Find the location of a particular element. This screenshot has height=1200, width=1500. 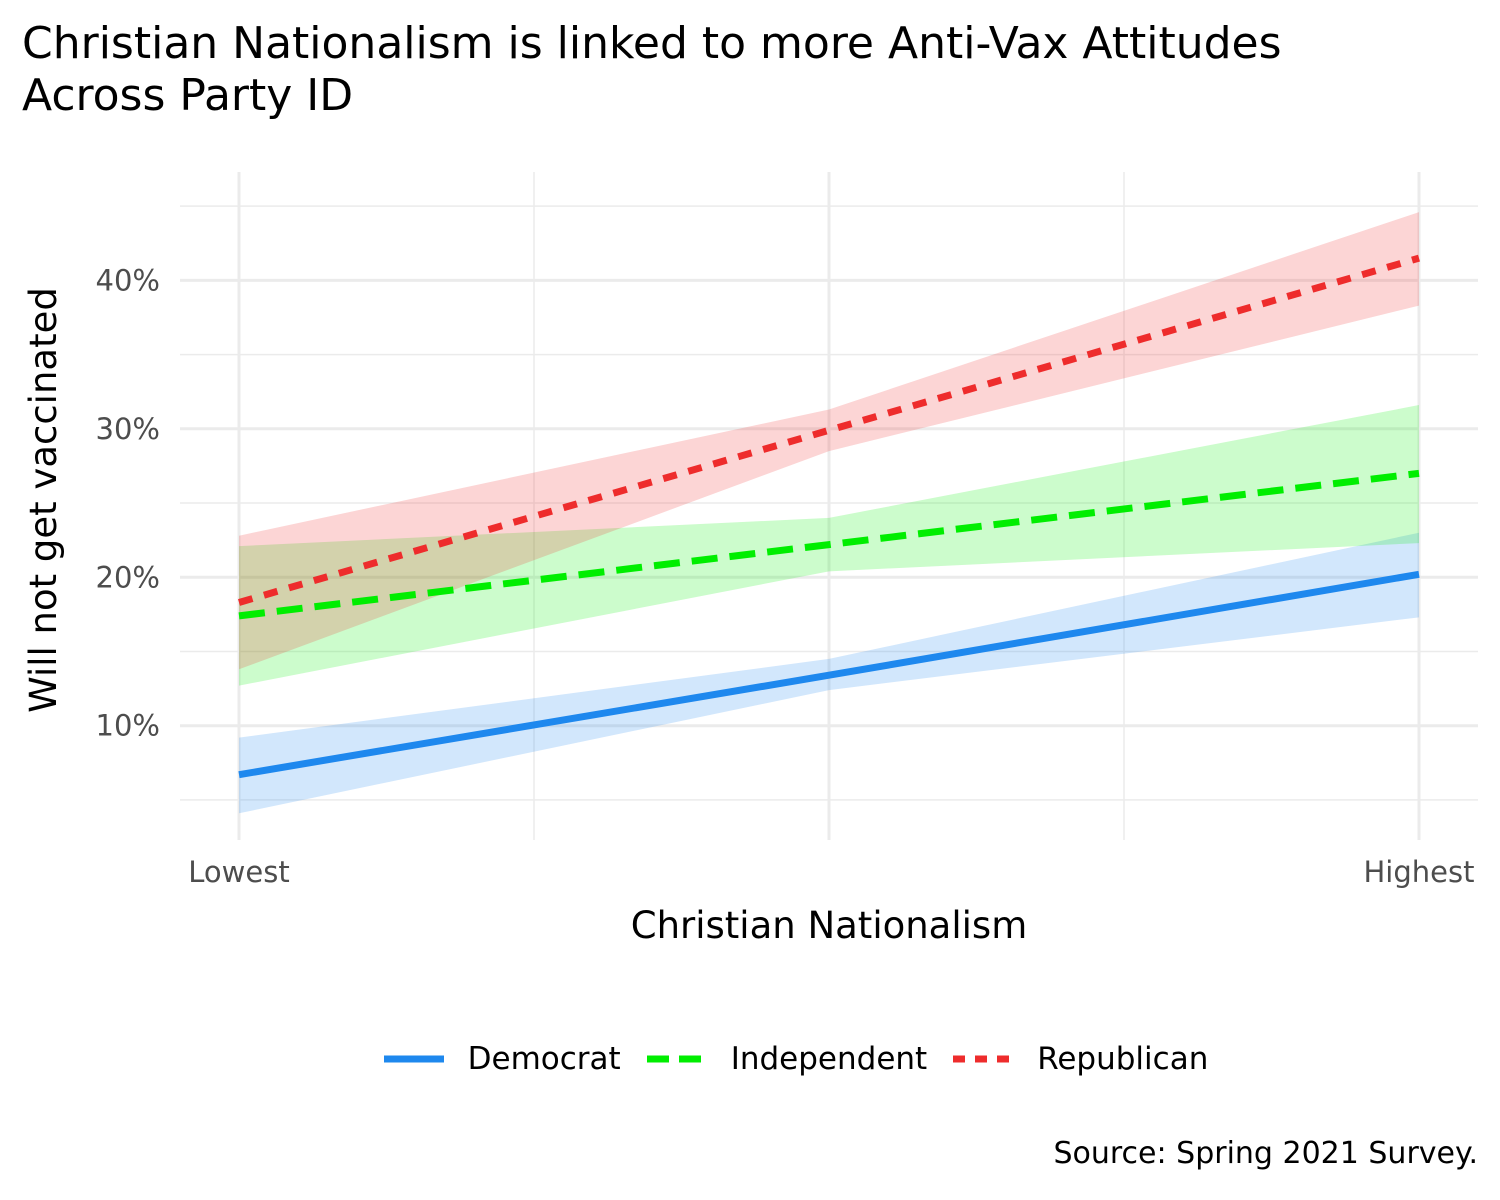

x-tick-label: Lowest is located at coordinates (238, 872).